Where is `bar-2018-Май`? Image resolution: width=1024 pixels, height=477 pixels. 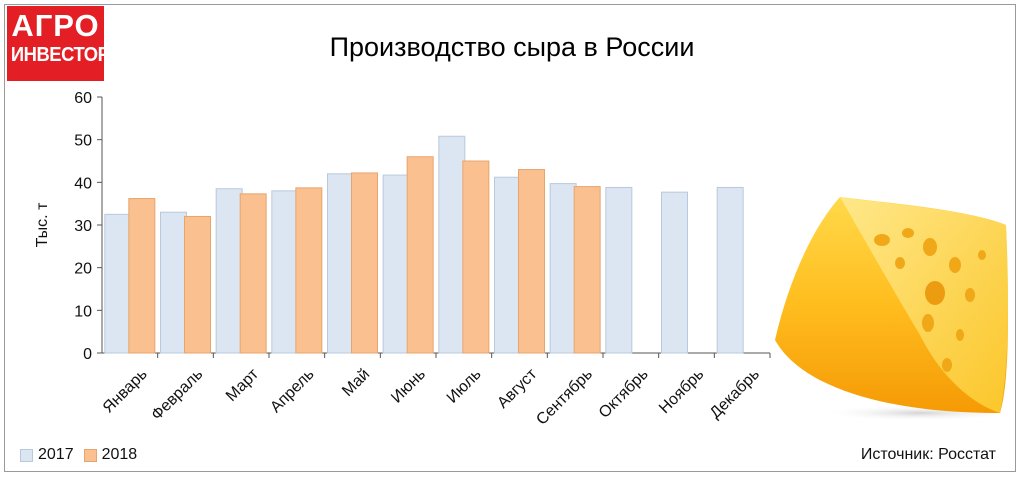
bar-2018-Май is located at coordinates (364, 263).